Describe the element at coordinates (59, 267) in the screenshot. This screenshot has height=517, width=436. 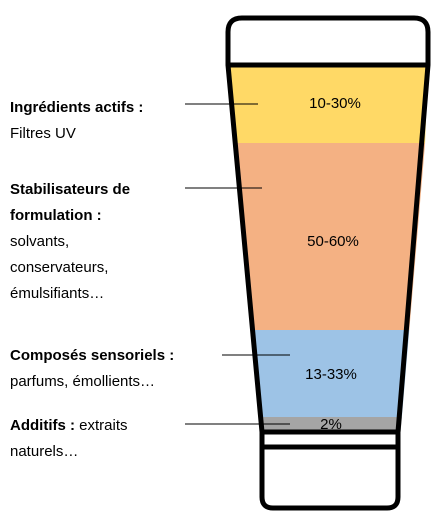
I see `layer-description: conservateurs,` at that location.